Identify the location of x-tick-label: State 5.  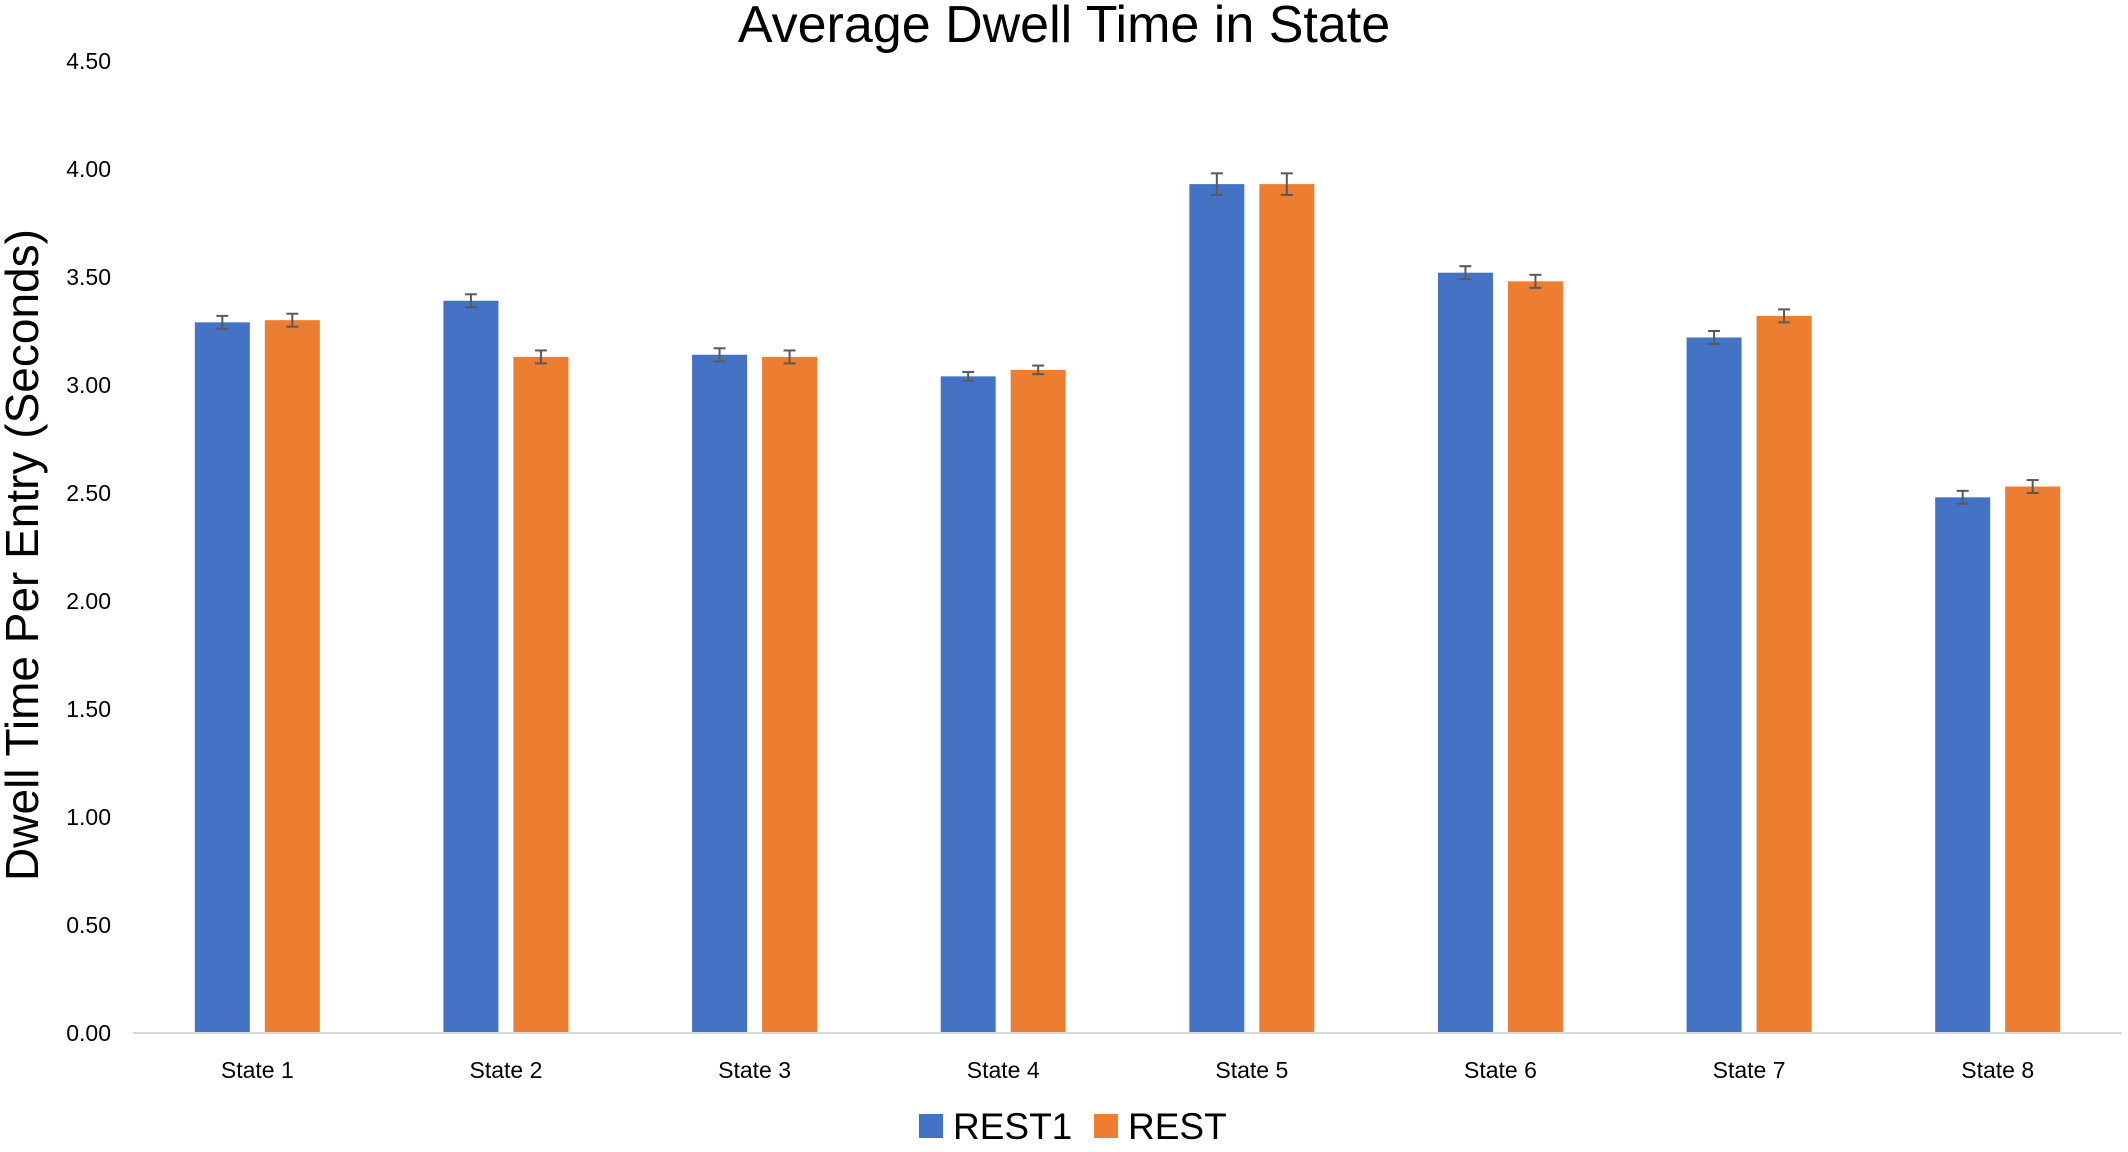
(1251, 1070).